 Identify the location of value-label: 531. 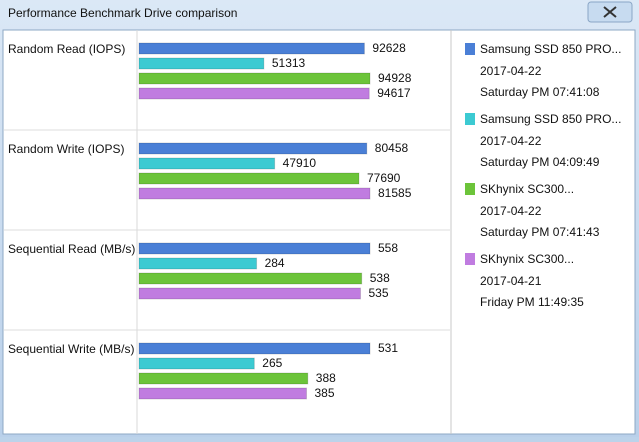
(388, 348).